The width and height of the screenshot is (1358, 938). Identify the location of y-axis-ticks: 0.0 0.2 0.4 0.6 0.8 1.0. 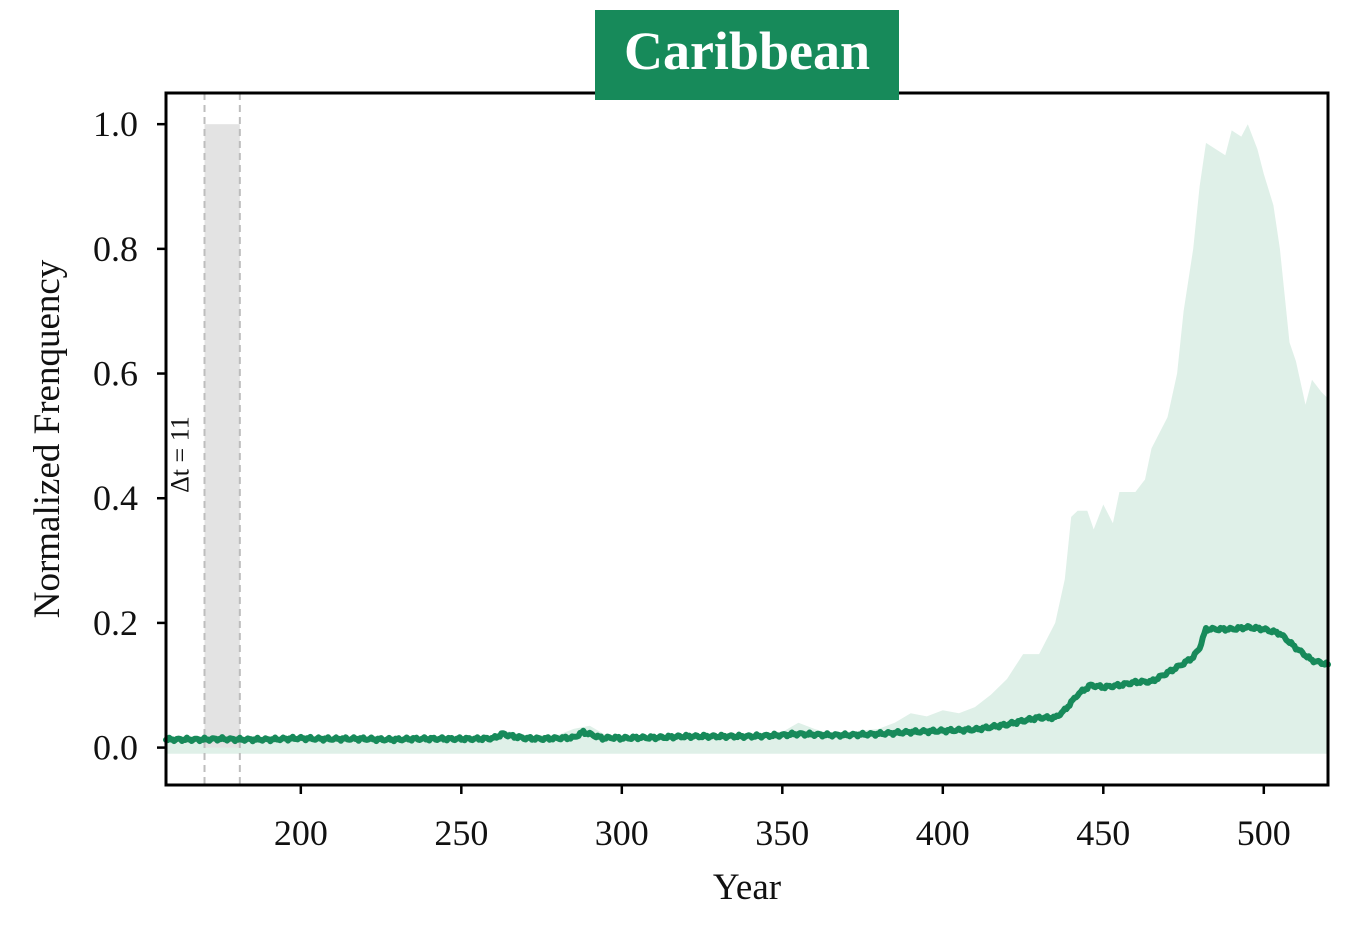
(129, 436).